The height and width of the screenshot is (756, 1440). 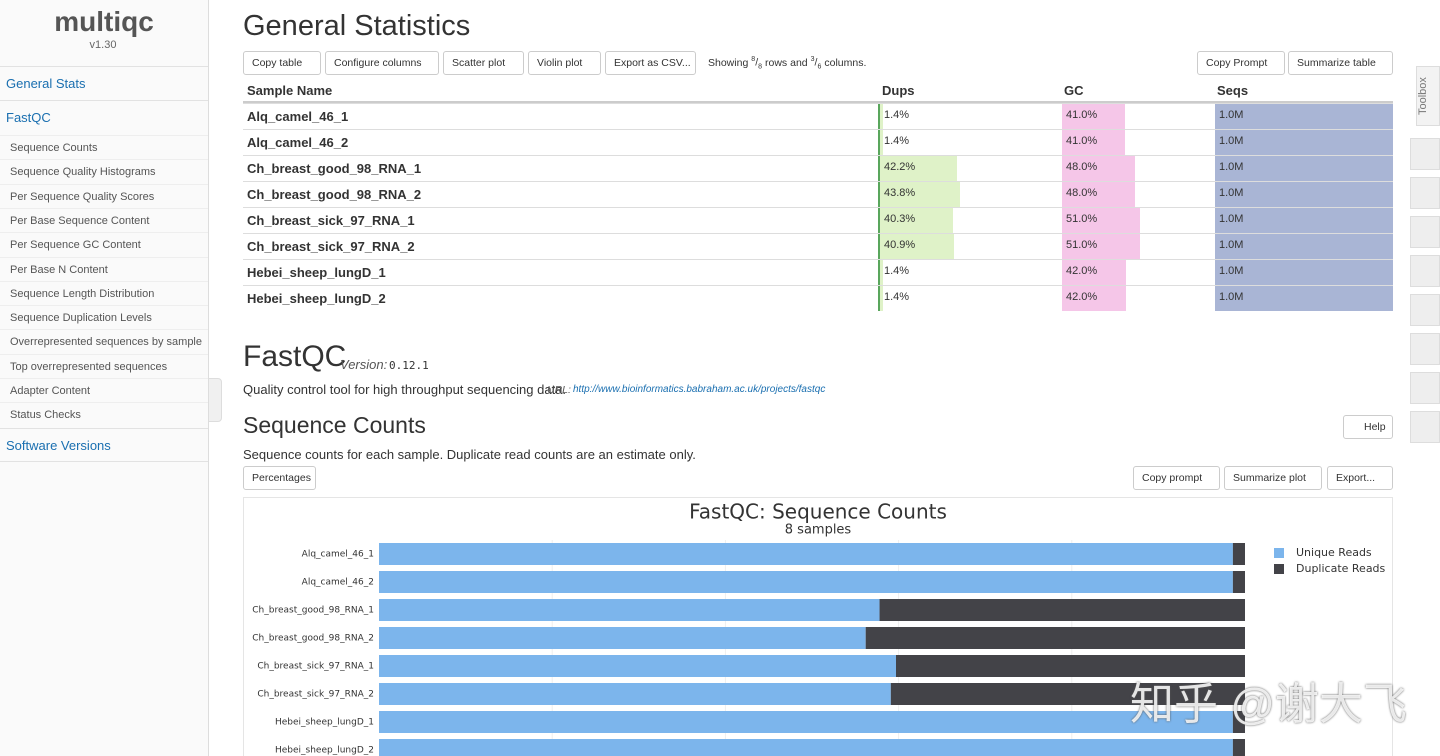 What do you see at coordinates (315, 667) in the screenshot?
I see `y-tick-label: Ch_breast_sick_97_RNA_1` at bounding box center [315, 667].